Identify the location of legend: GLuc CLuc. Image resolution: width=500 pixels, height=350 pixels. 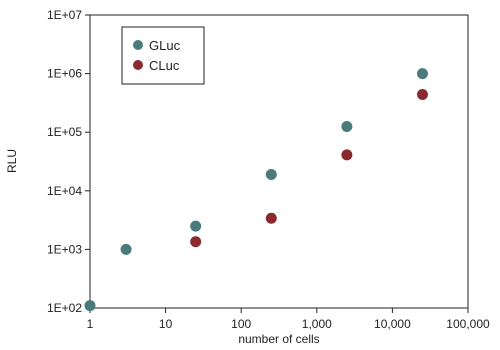
(163, 55).